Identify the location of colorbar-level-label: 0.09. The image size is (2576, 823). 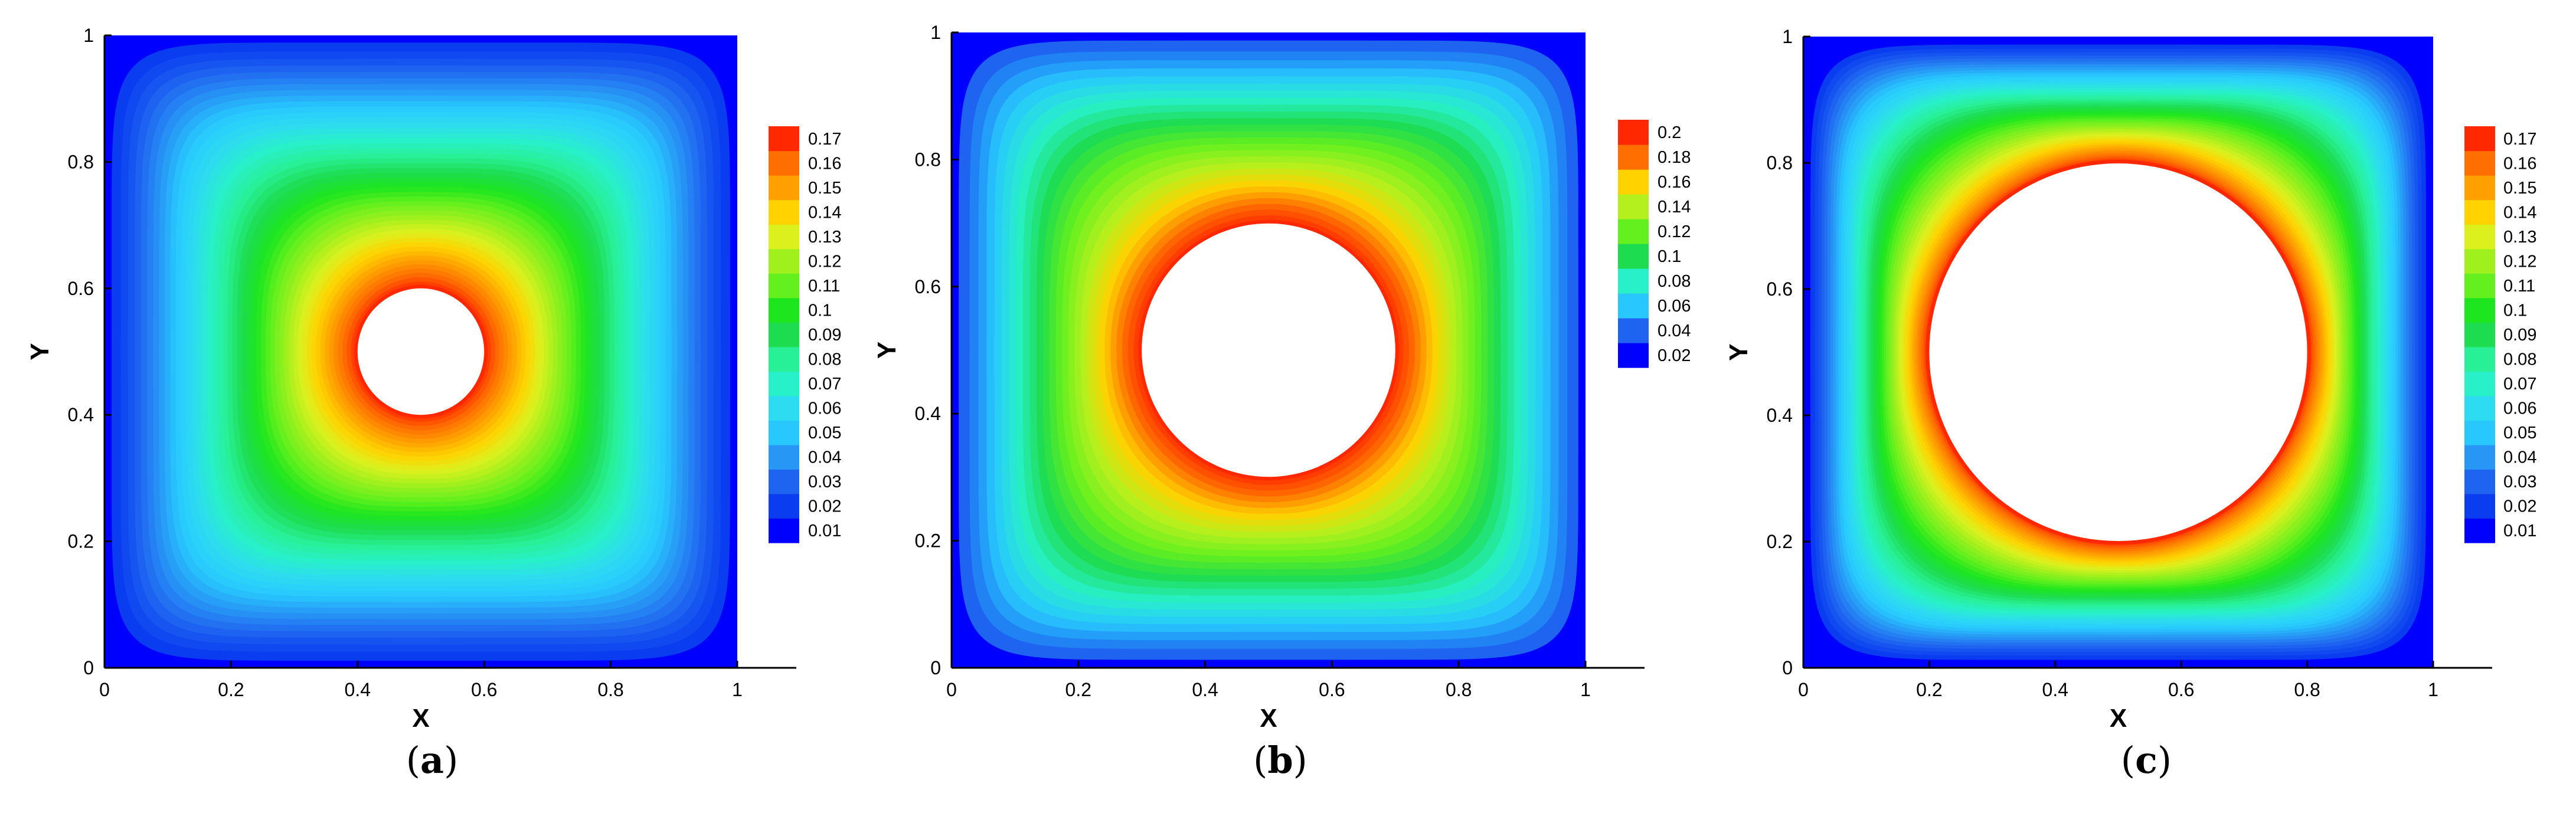
(824, 336).